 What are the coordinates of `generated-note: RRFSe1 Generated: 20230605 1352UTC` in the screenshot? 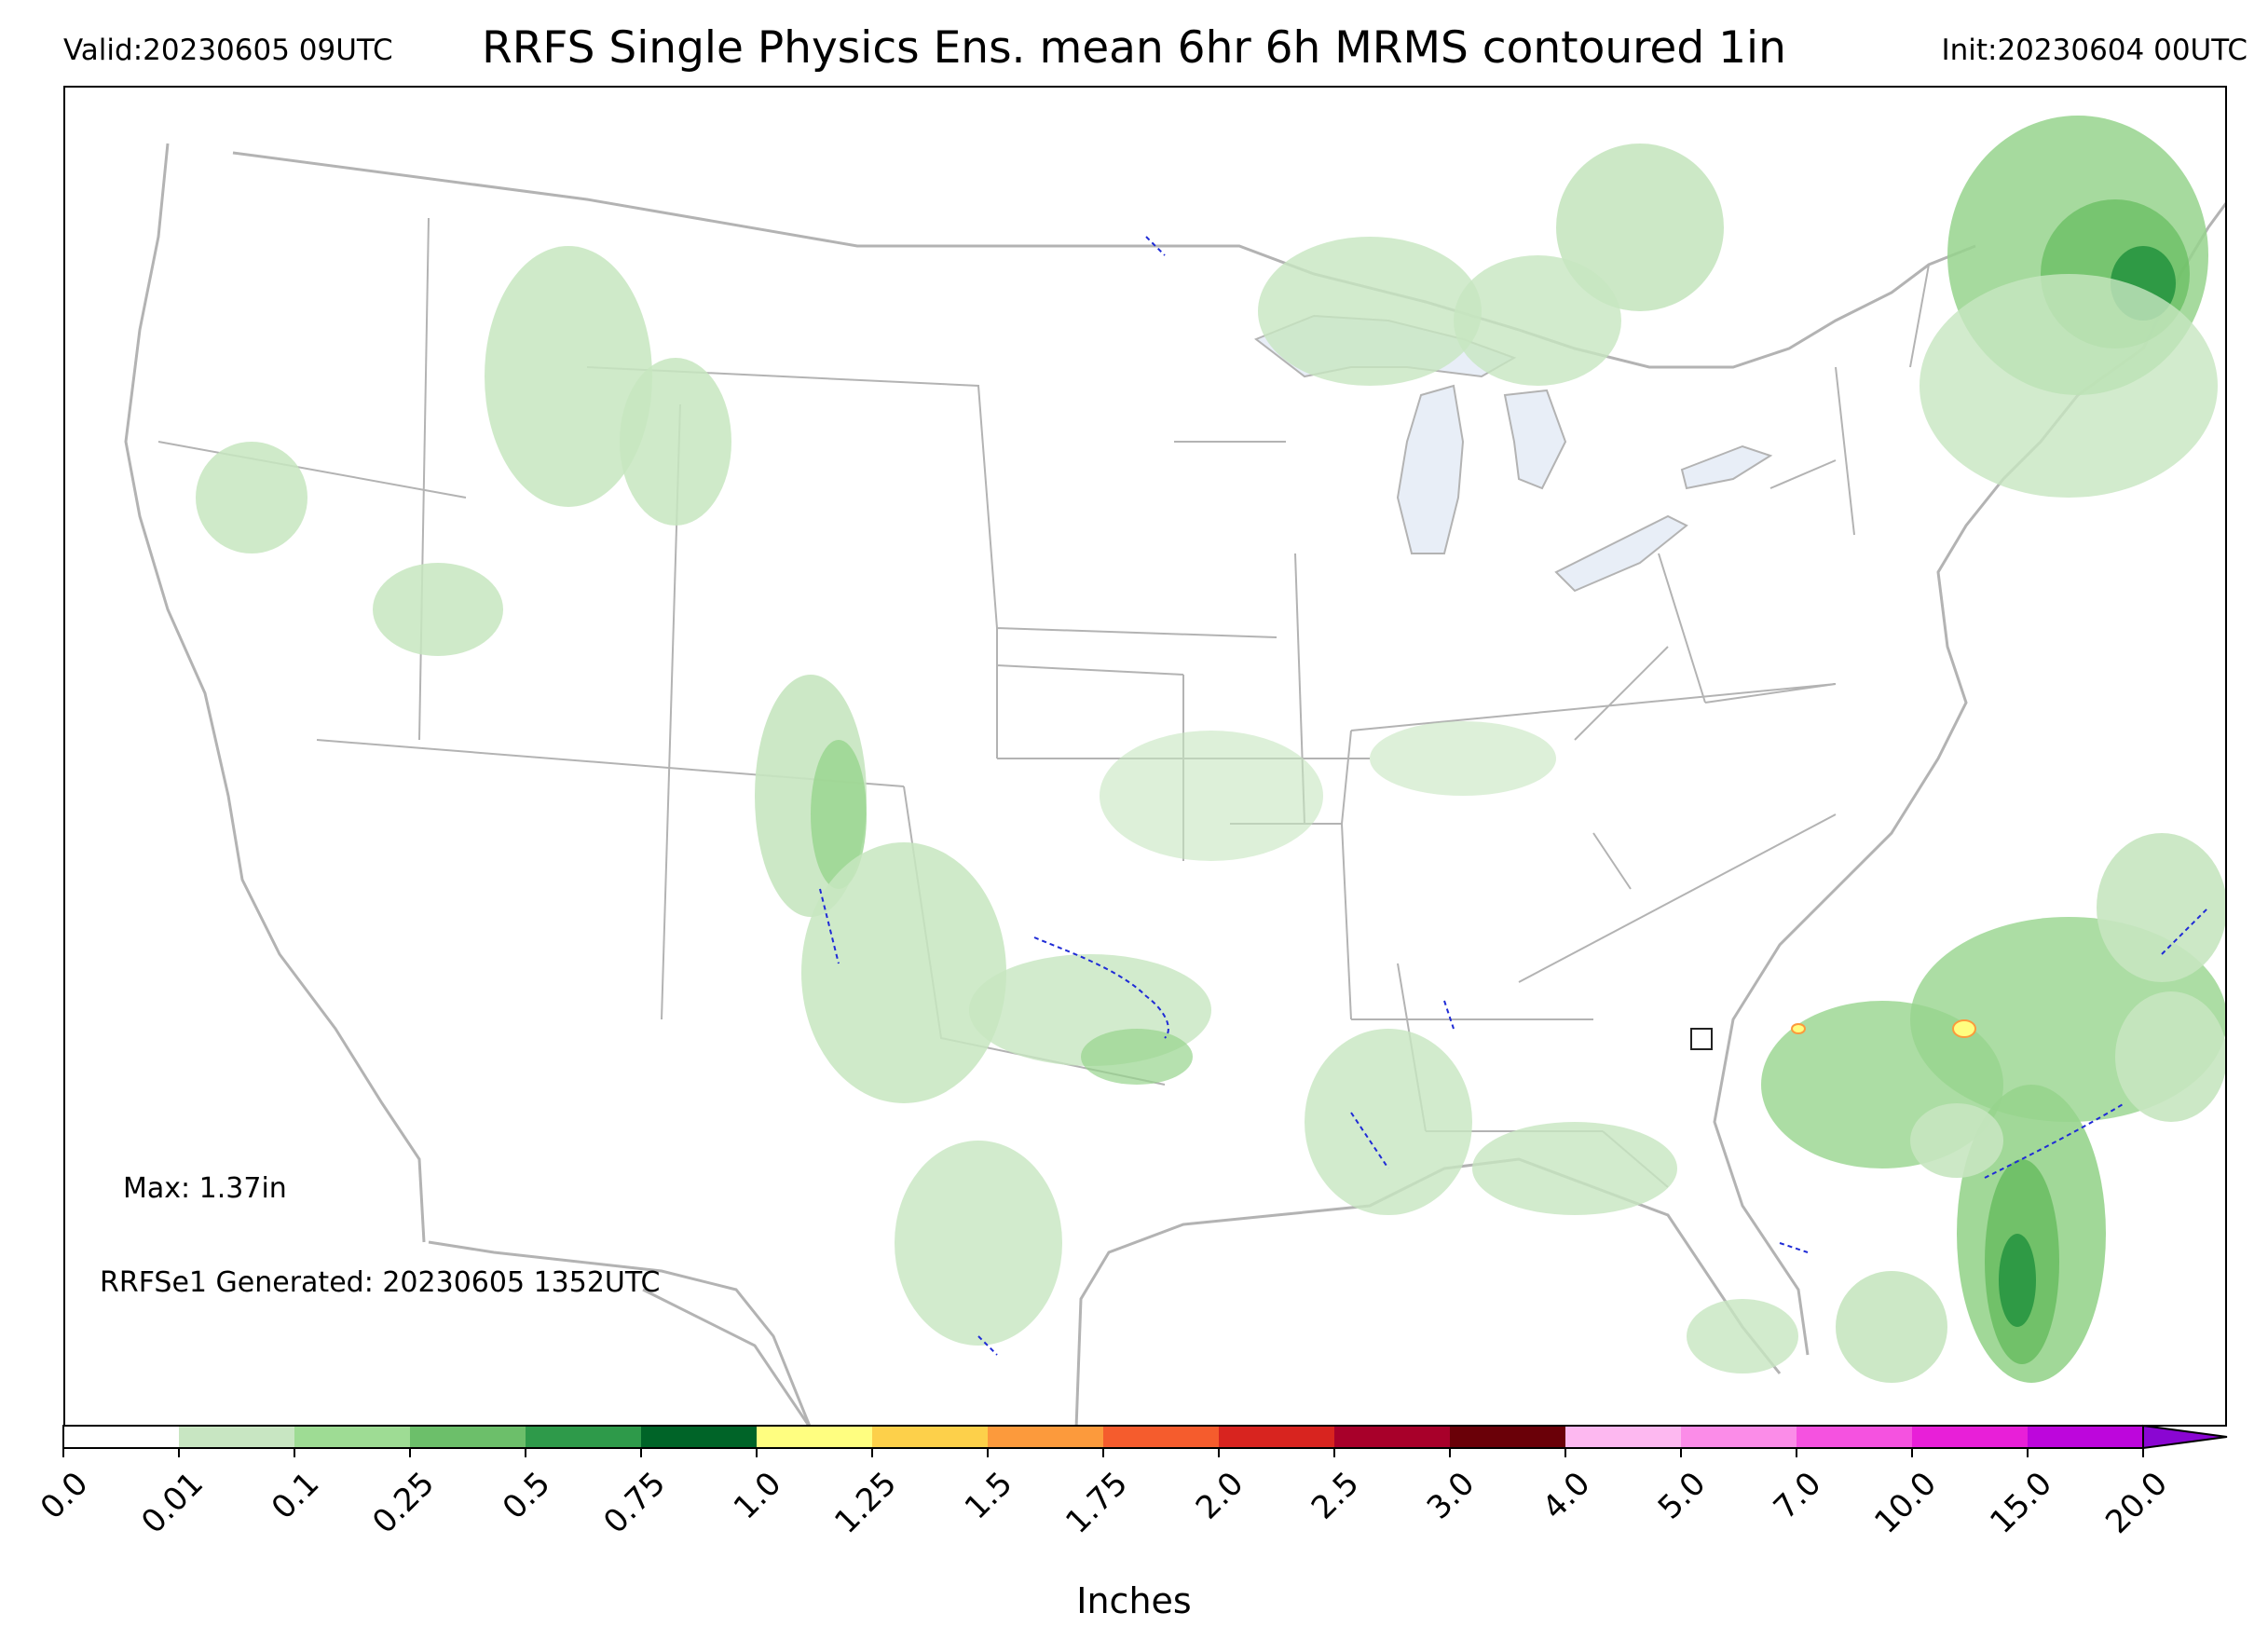 It's located at (380, 1282).